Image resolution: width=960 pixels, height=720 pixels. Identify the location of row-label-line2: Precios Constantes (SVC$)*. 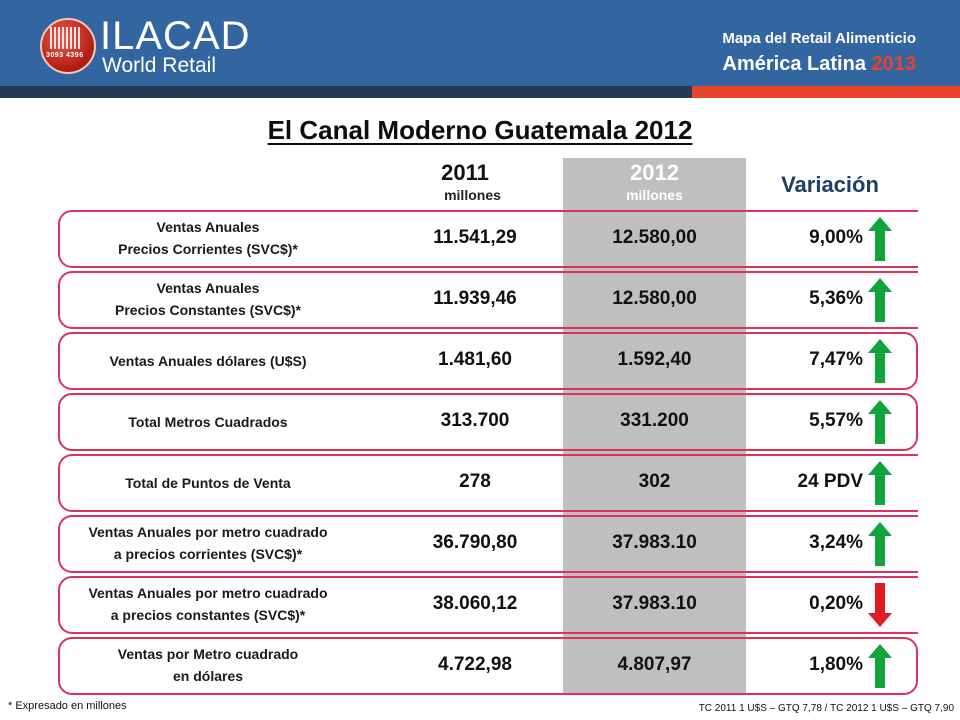
(208, 310).